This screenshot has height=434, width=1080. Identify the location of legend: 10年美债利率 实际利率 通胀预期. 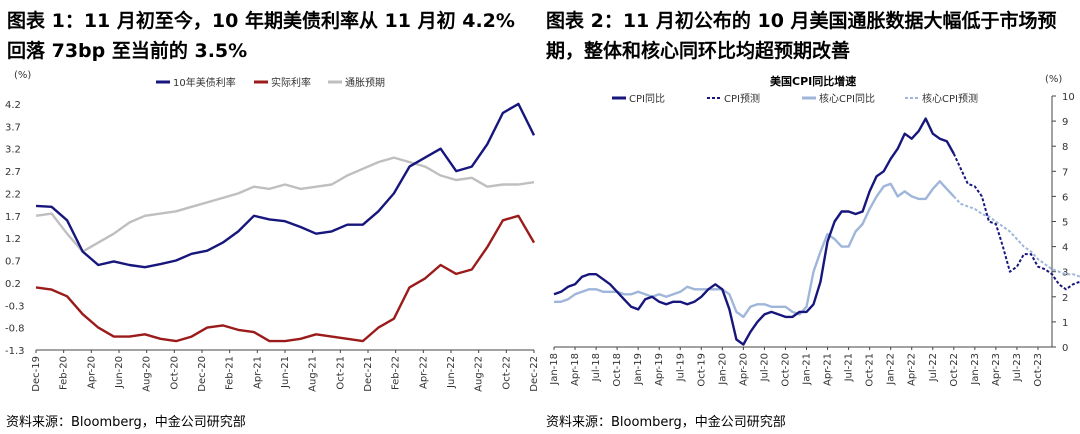
(270, 82).